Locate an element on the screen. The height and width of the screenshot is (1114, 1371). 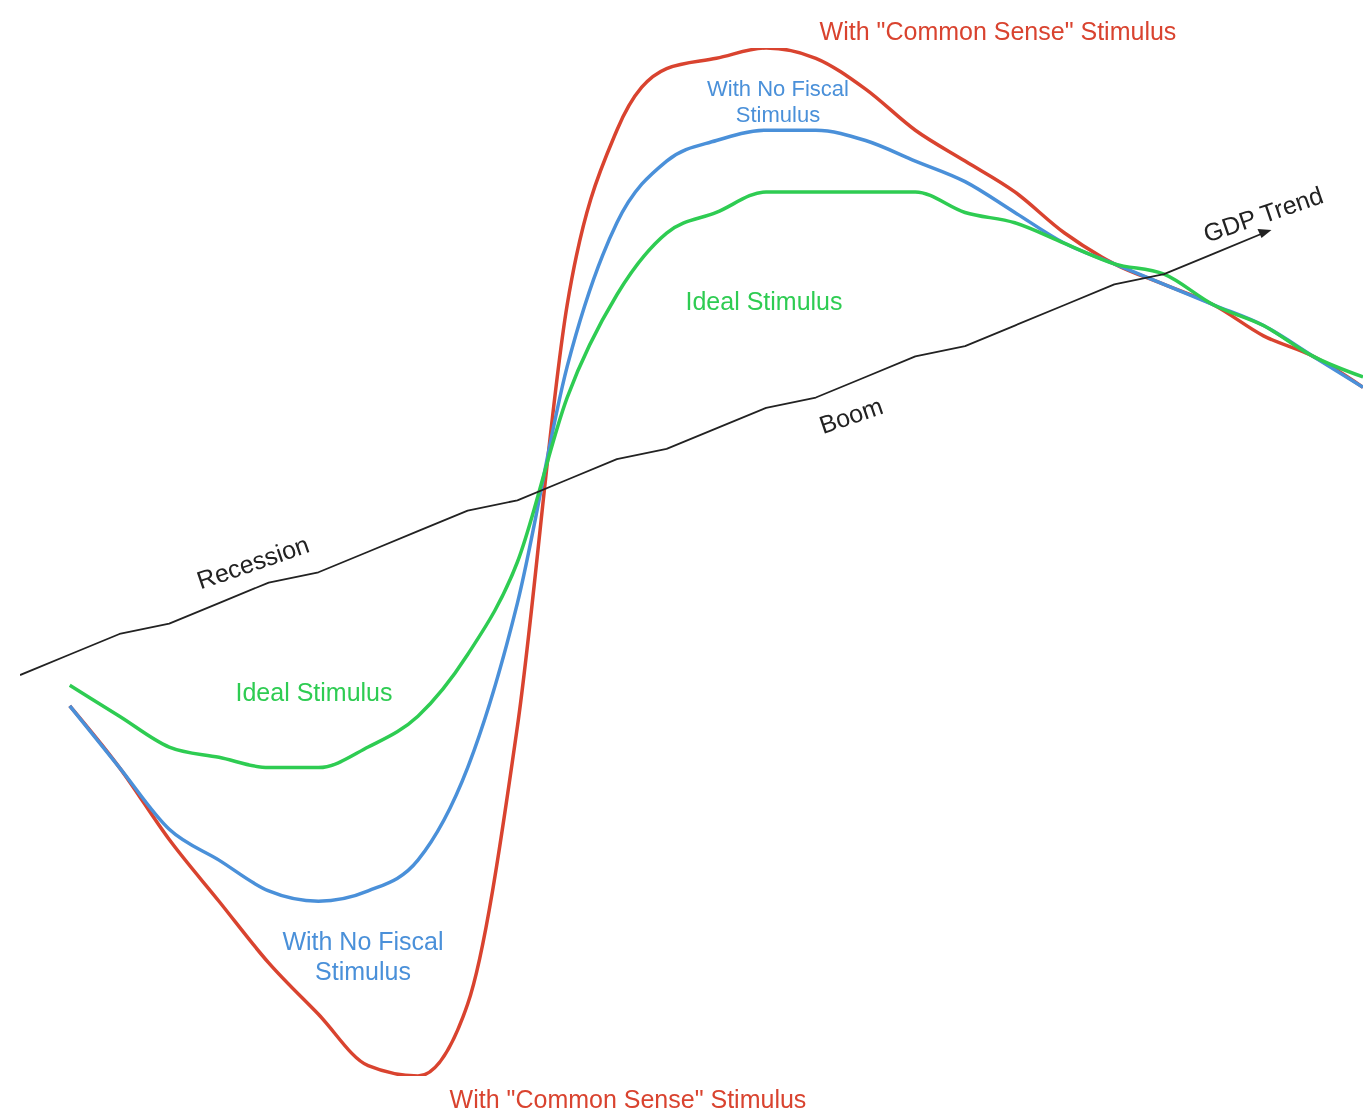
text: GDP Trend is located at coordinates (1263, 214).